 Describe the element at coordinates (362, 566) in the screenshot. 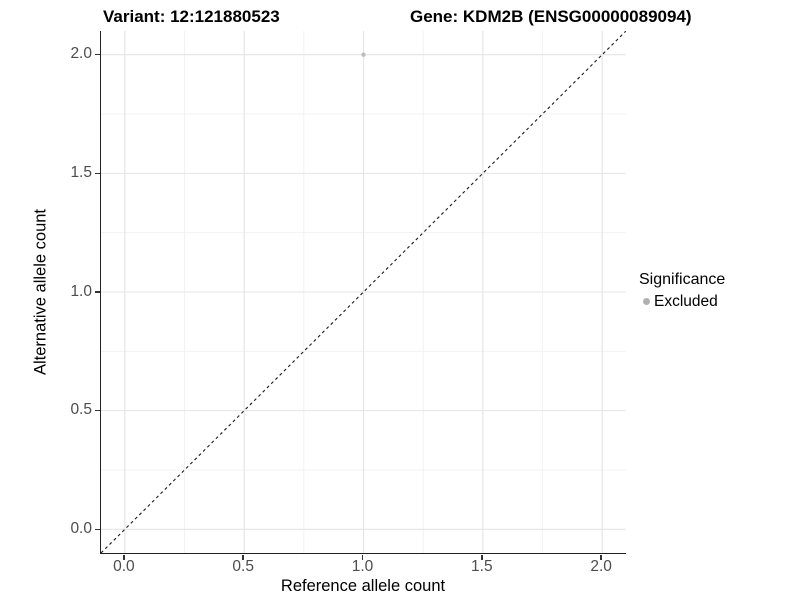

I see `x-axis-tick-label: 1.0` at that location.